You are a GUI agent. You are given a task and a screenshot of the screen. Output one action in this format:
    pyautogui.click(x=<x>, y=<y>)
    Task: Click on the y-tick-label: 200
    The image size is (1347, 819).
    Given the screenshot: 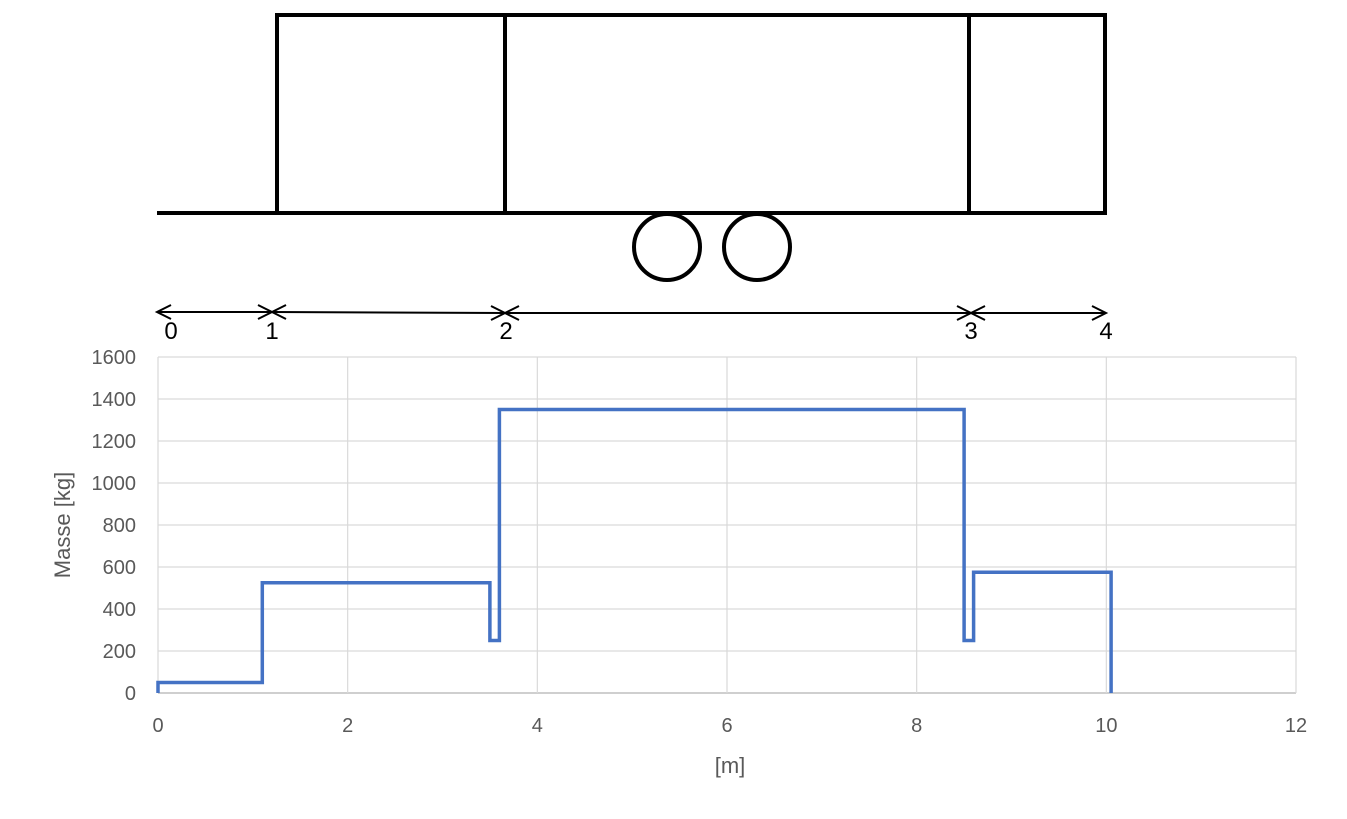 What is the action you would take?
    pyautogui.click(x=119, y=652)
    